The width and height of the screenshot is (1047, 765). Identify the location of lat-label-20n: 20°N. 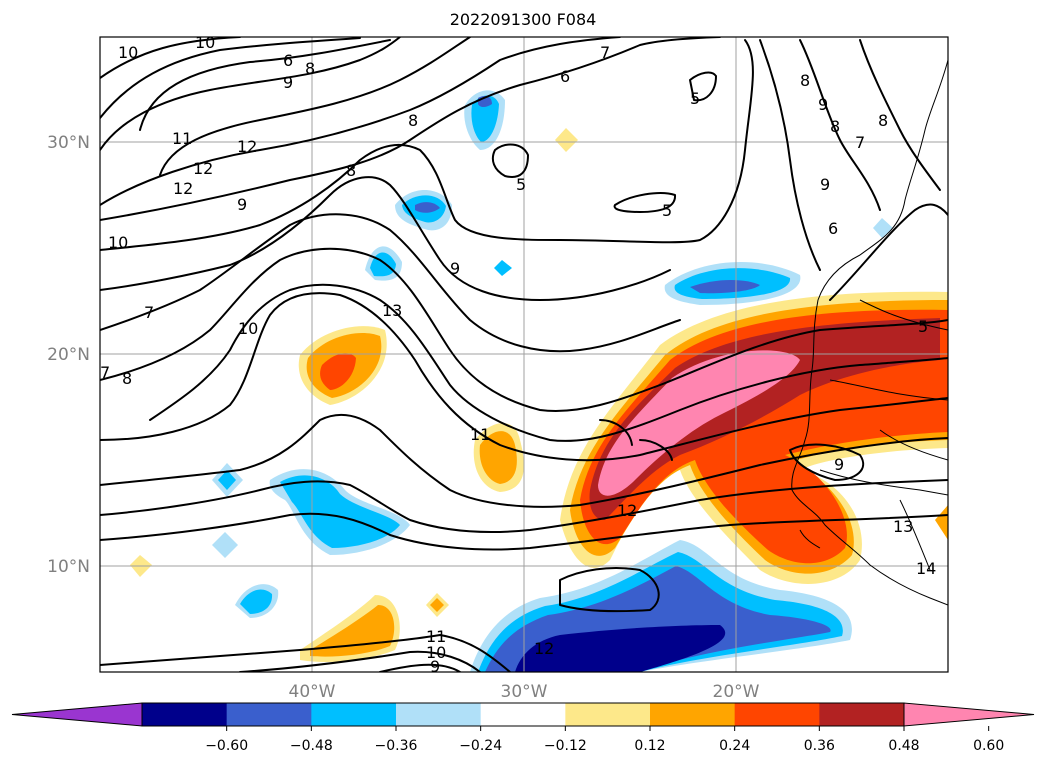
(68, 355).